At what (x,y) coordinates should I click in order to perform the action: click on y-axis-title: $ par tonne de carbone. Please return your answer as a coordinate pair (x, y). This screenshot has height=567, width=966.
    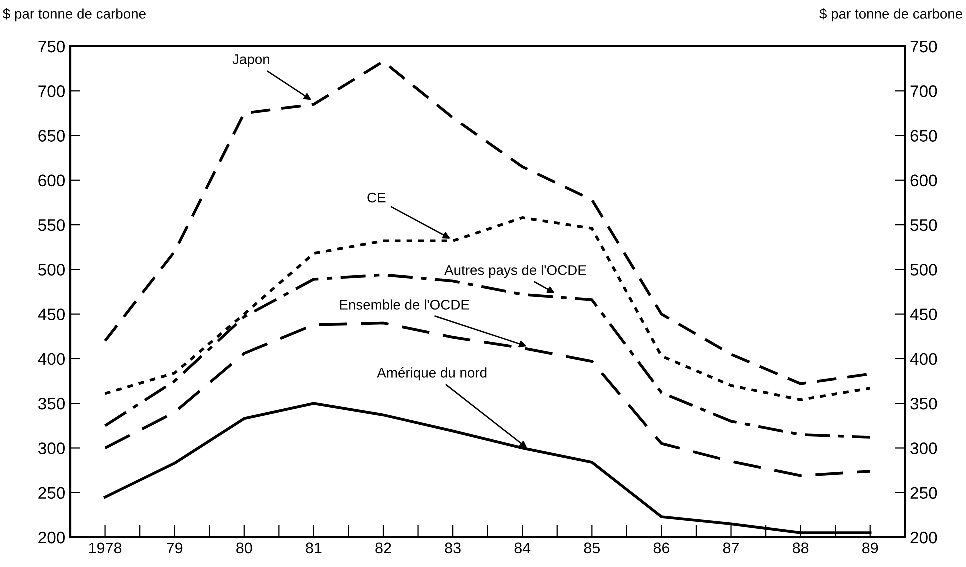
    Looking at the image, I should click on (74, 15).